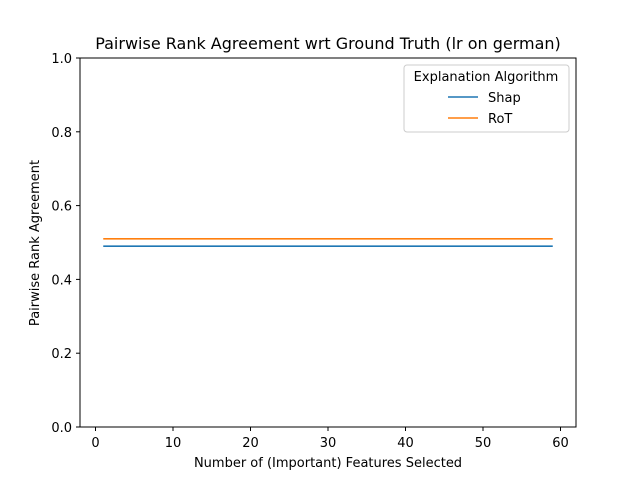 This screenshot has width=640, height=480. What do you see at coordinates (328, 242) in the screenshot?
I see `series-layer` at bounding box center [328, 242].